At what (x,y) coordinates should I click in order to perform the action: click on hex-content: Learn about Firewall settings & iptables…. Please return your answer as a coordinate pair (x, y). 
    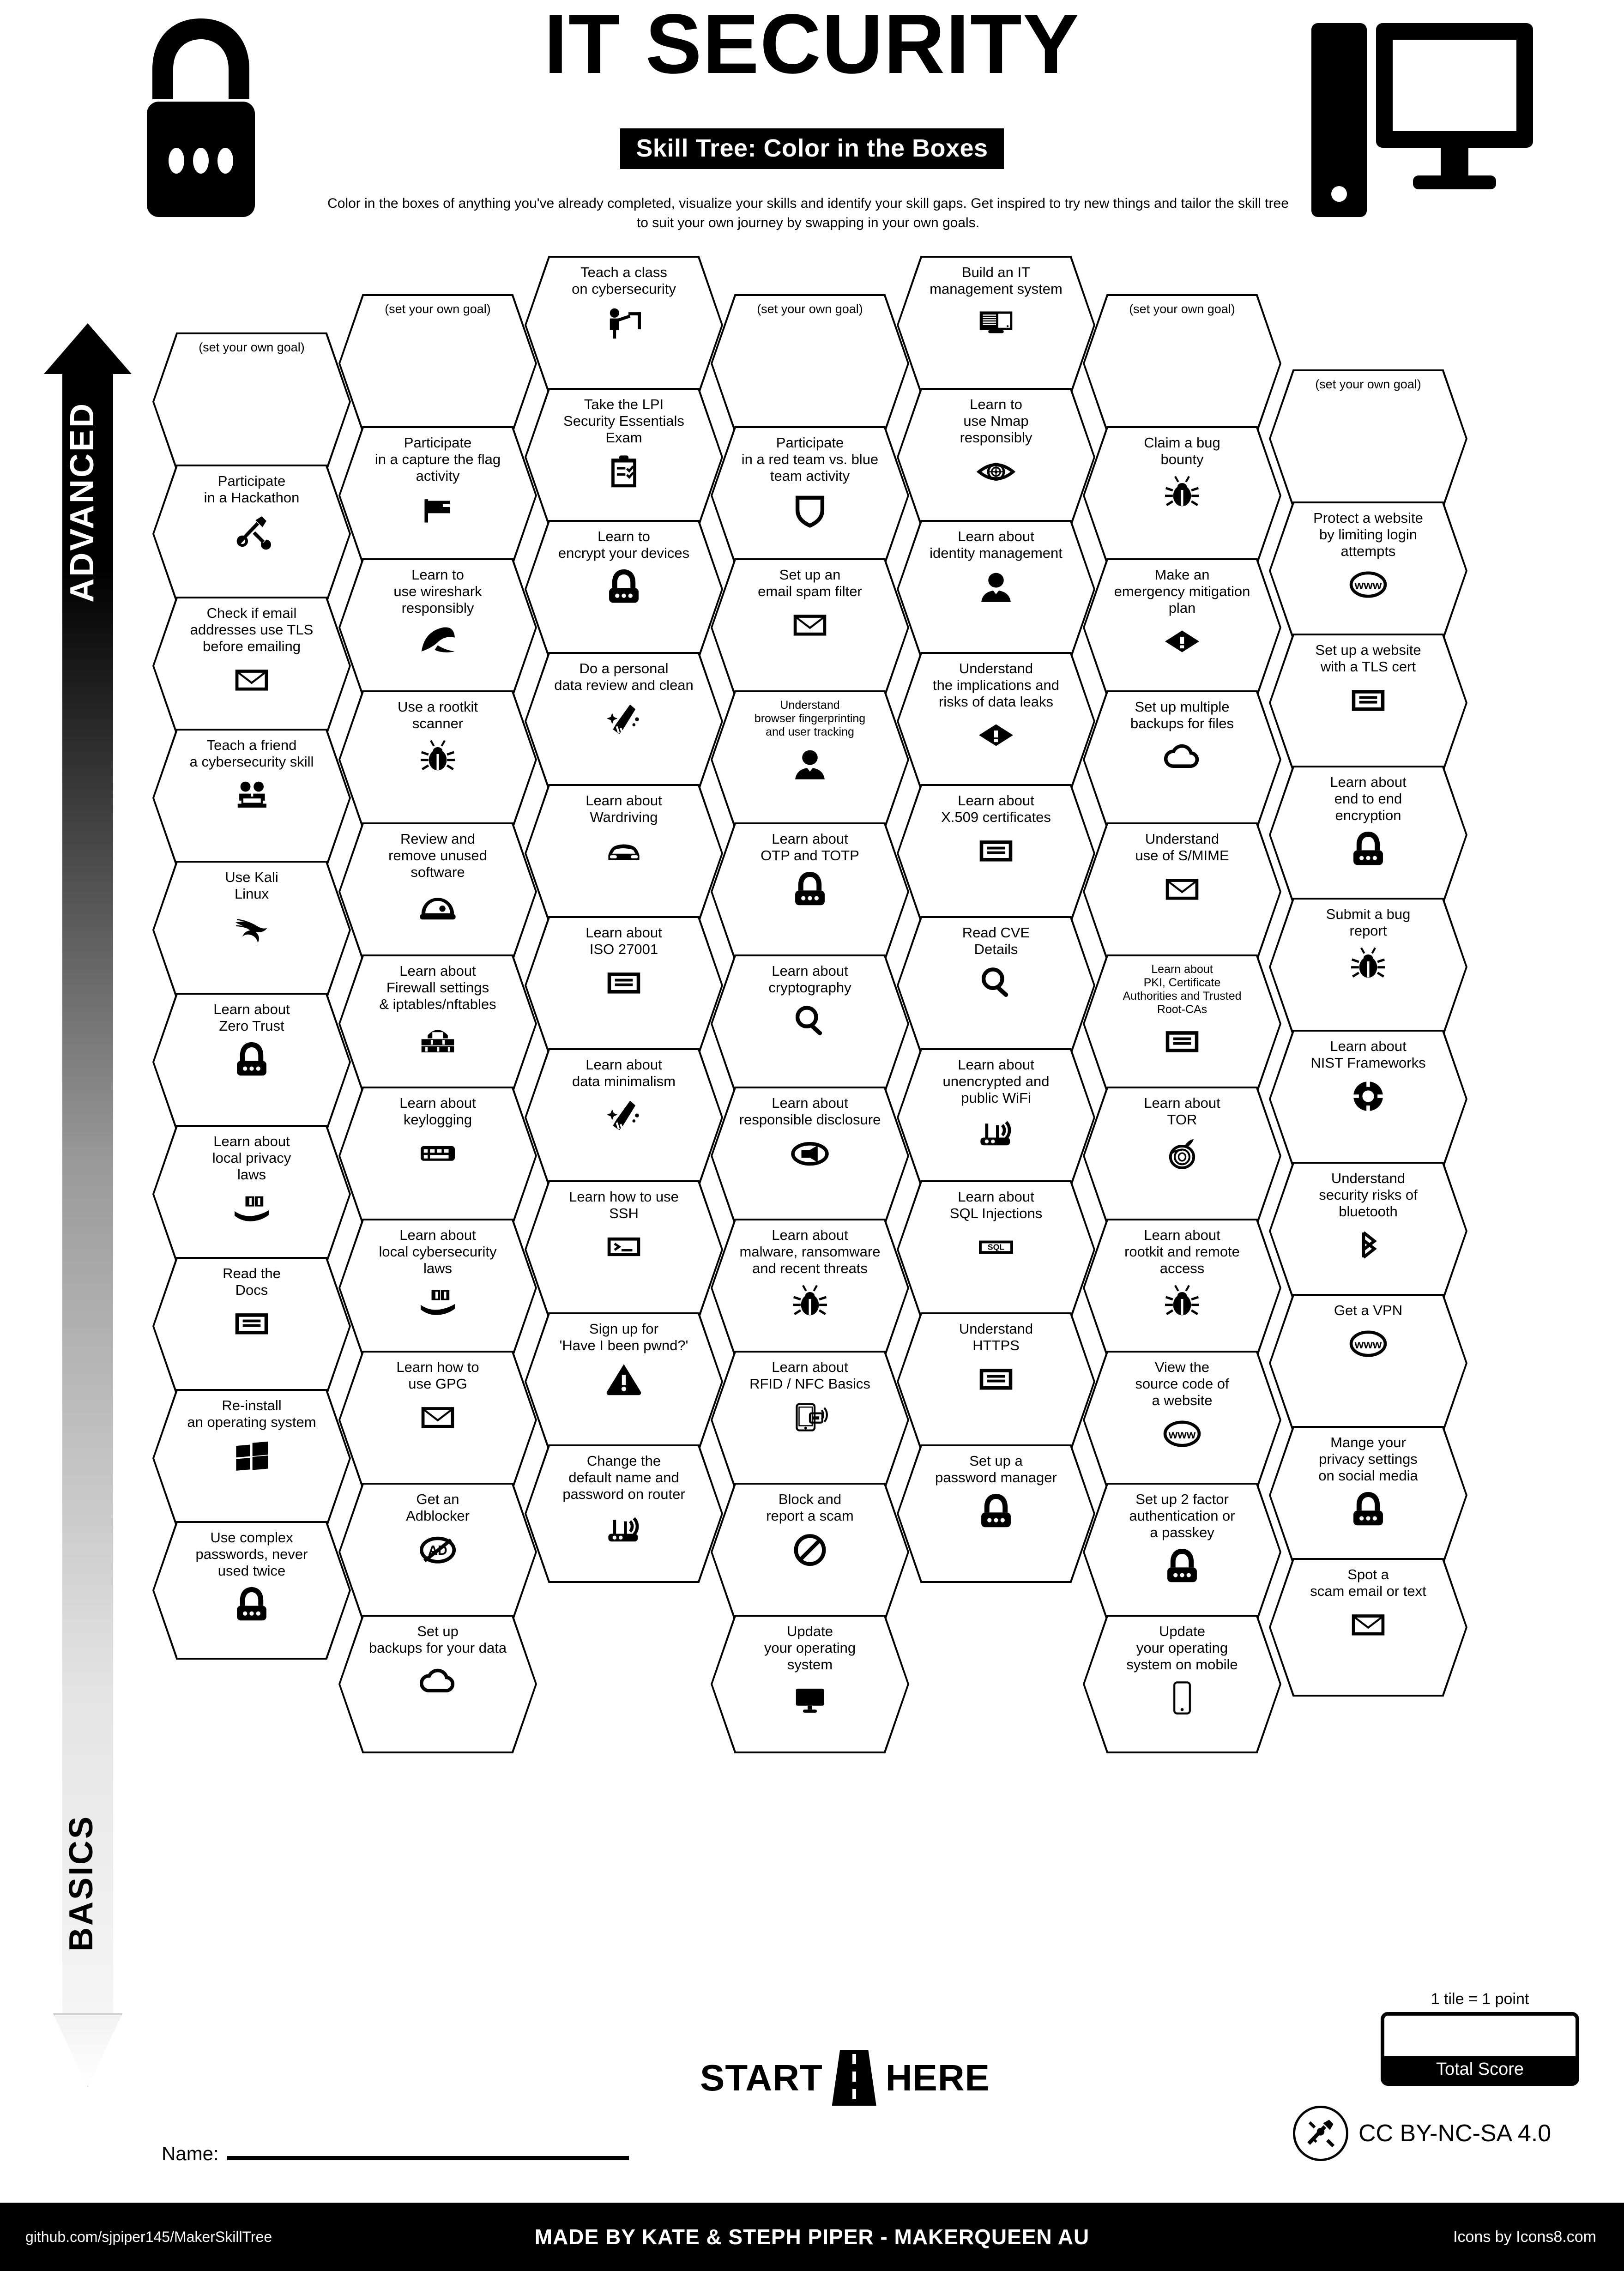
    Looking at the image, I should click on (437, 1024).